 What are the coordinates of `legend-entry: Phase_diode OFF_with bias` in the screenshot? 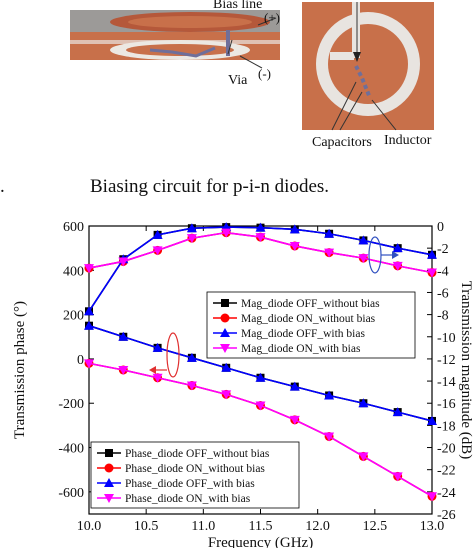 It's located at (190, 484).